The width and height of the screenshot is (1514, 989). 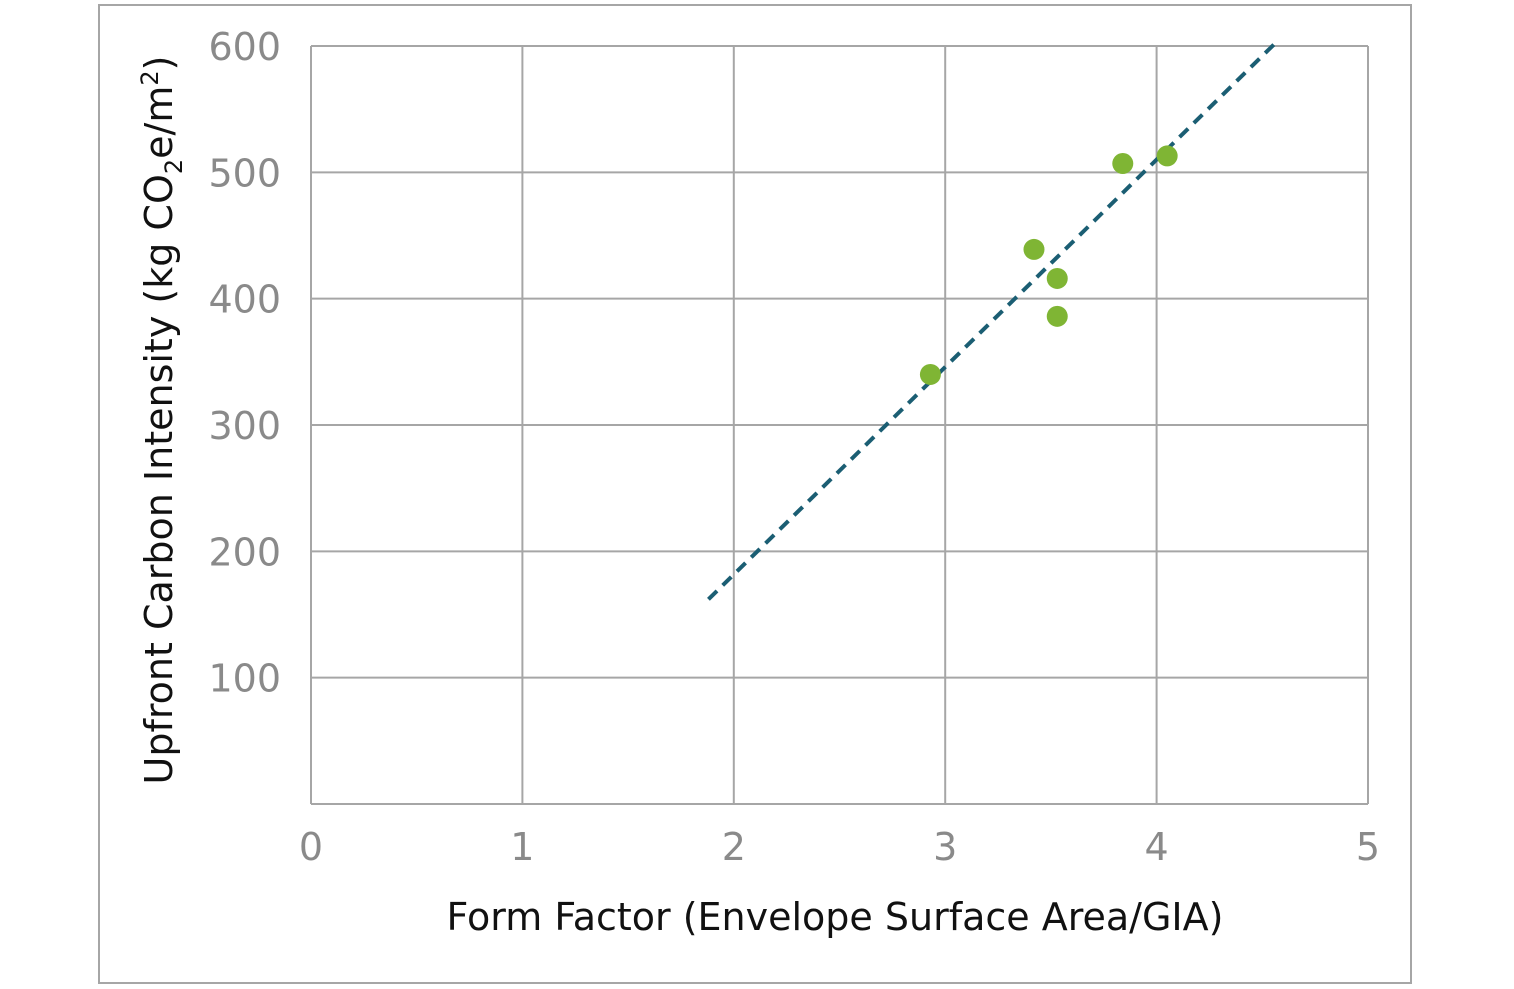 What do you see at coordinates (159, 479) in the screenshot?
I see `y-axis-title-prefix: Upfront Carbon Intensity (kg CO` at bounding box center [159, 479].